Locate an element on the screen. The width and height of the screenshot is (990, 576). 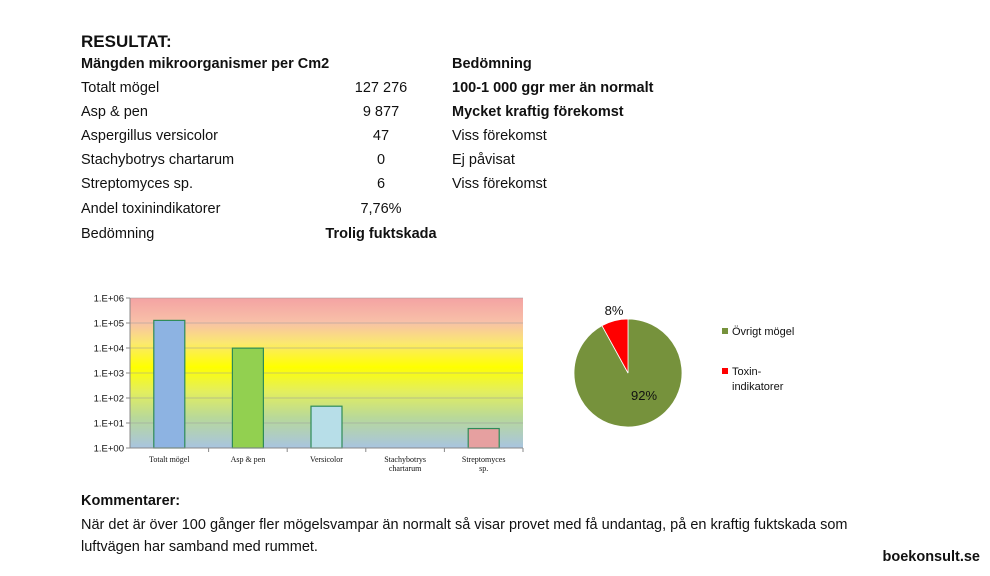
row-value: 6 is located at coordinates (381, 184).